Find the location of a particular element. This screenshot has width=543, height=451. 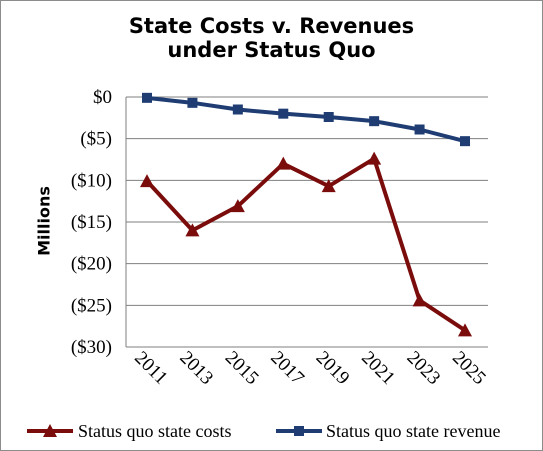

x-tick-label: 2011 is located at coordinates (150, 367).